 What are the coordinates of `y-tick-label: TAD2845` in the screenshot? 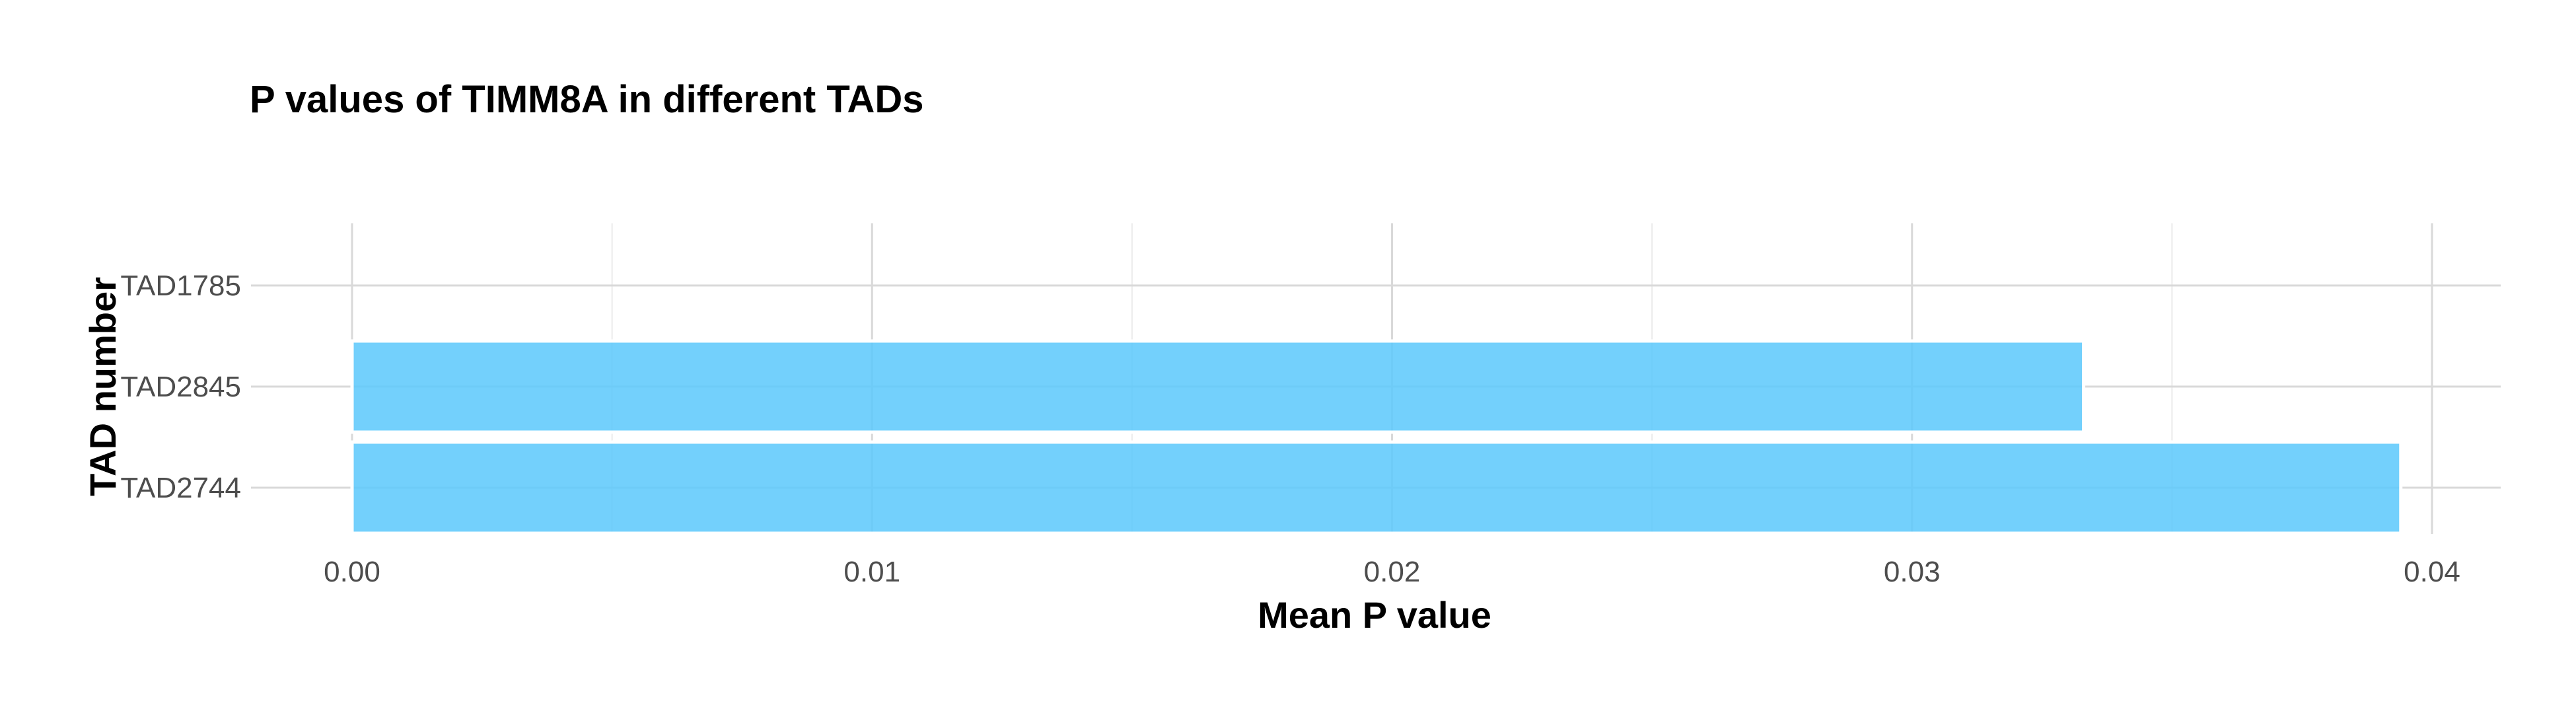 It's located at (180, 387).